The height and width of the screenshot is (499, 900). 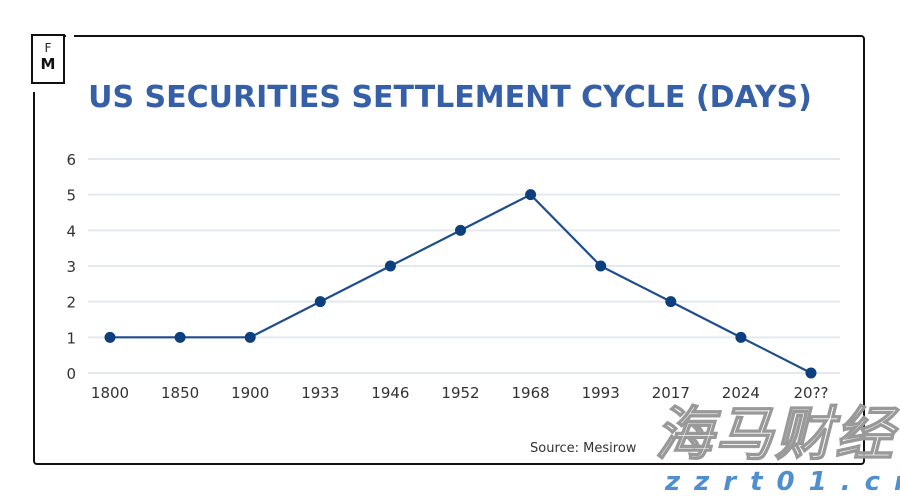 What do you see at coordinates (71, 231) in the screenshot?
I see `y-tick-label: 4` at bounding box center [71, 231].